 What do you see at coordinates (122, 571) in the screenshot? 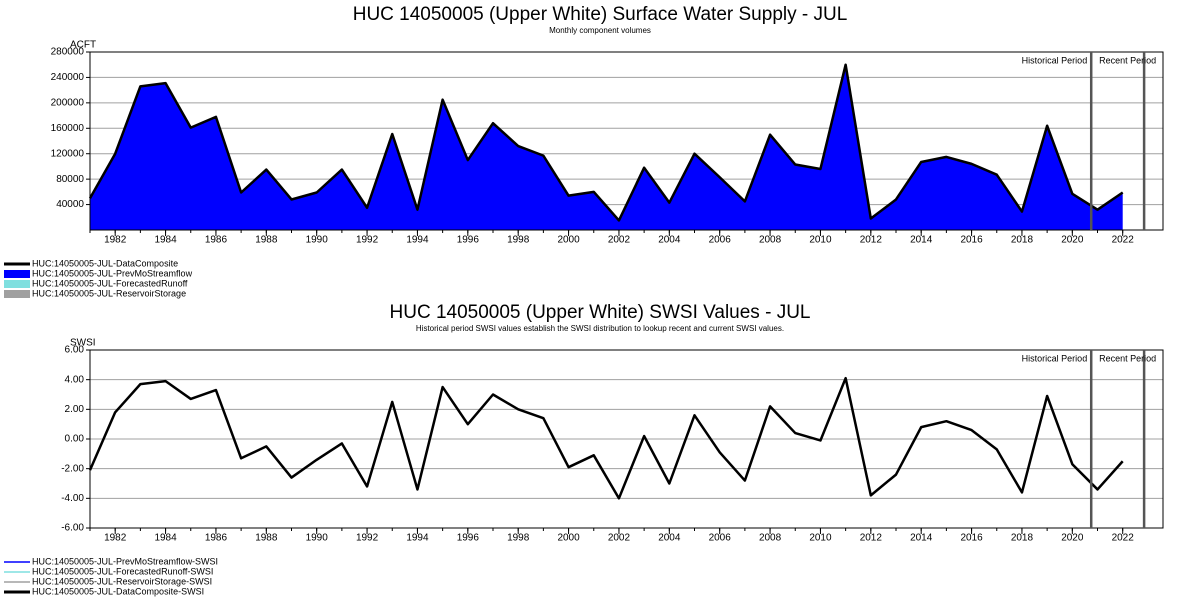
I see `legend-label: HUC:14050005-JUL-ForecastedRunoff-SWSI` at bounding box center [122, 571].